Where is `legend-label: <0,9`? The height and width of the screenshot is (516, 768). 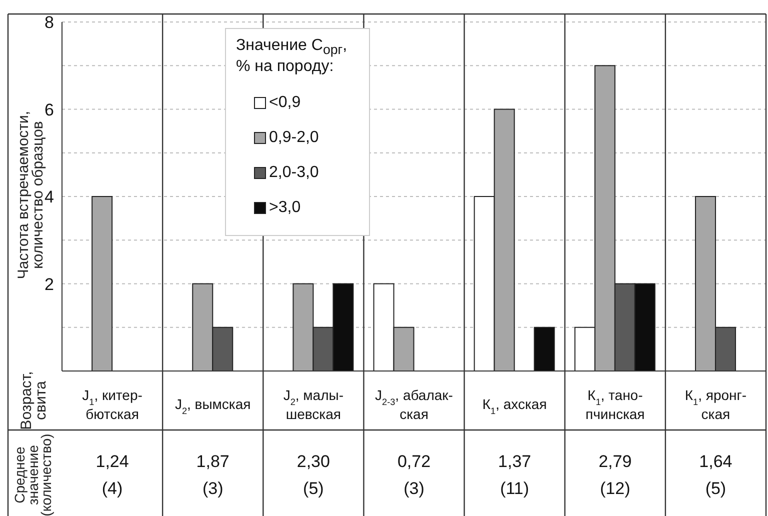 legend-label: <0,9 is located at coordinates (285, 103).